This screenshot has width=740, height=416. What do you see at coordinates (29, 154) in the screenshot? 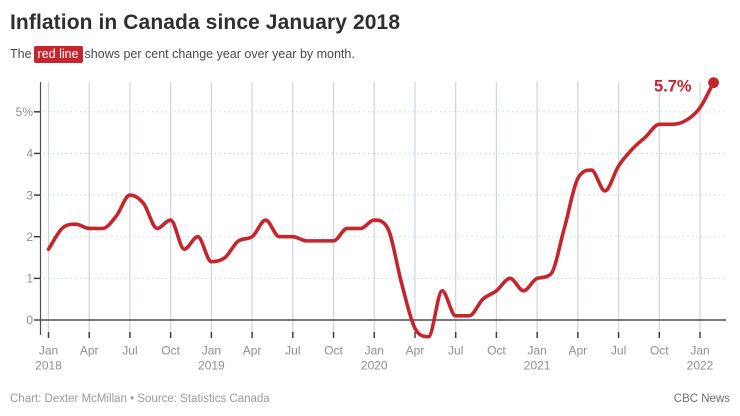
I see `y-tick-label: 4` at bounding box center [29, 154].